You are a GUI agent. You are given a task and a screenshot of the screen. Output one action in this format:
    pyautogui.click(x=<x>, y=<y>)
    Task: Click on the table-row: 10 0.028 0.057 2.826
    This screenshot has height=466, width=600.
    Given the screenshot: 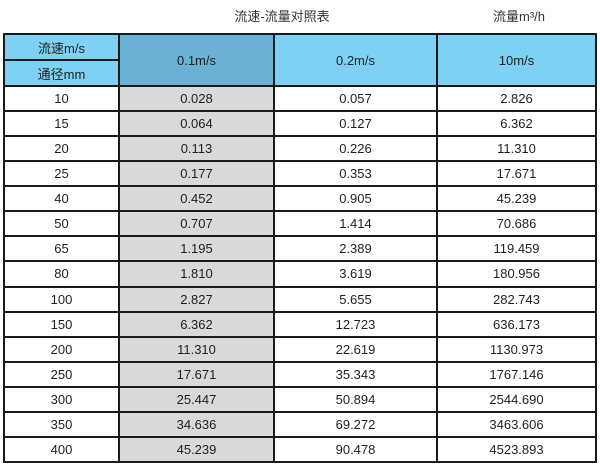 What is the action you would take?
    pyautogui.click(x=300, y=98)
    